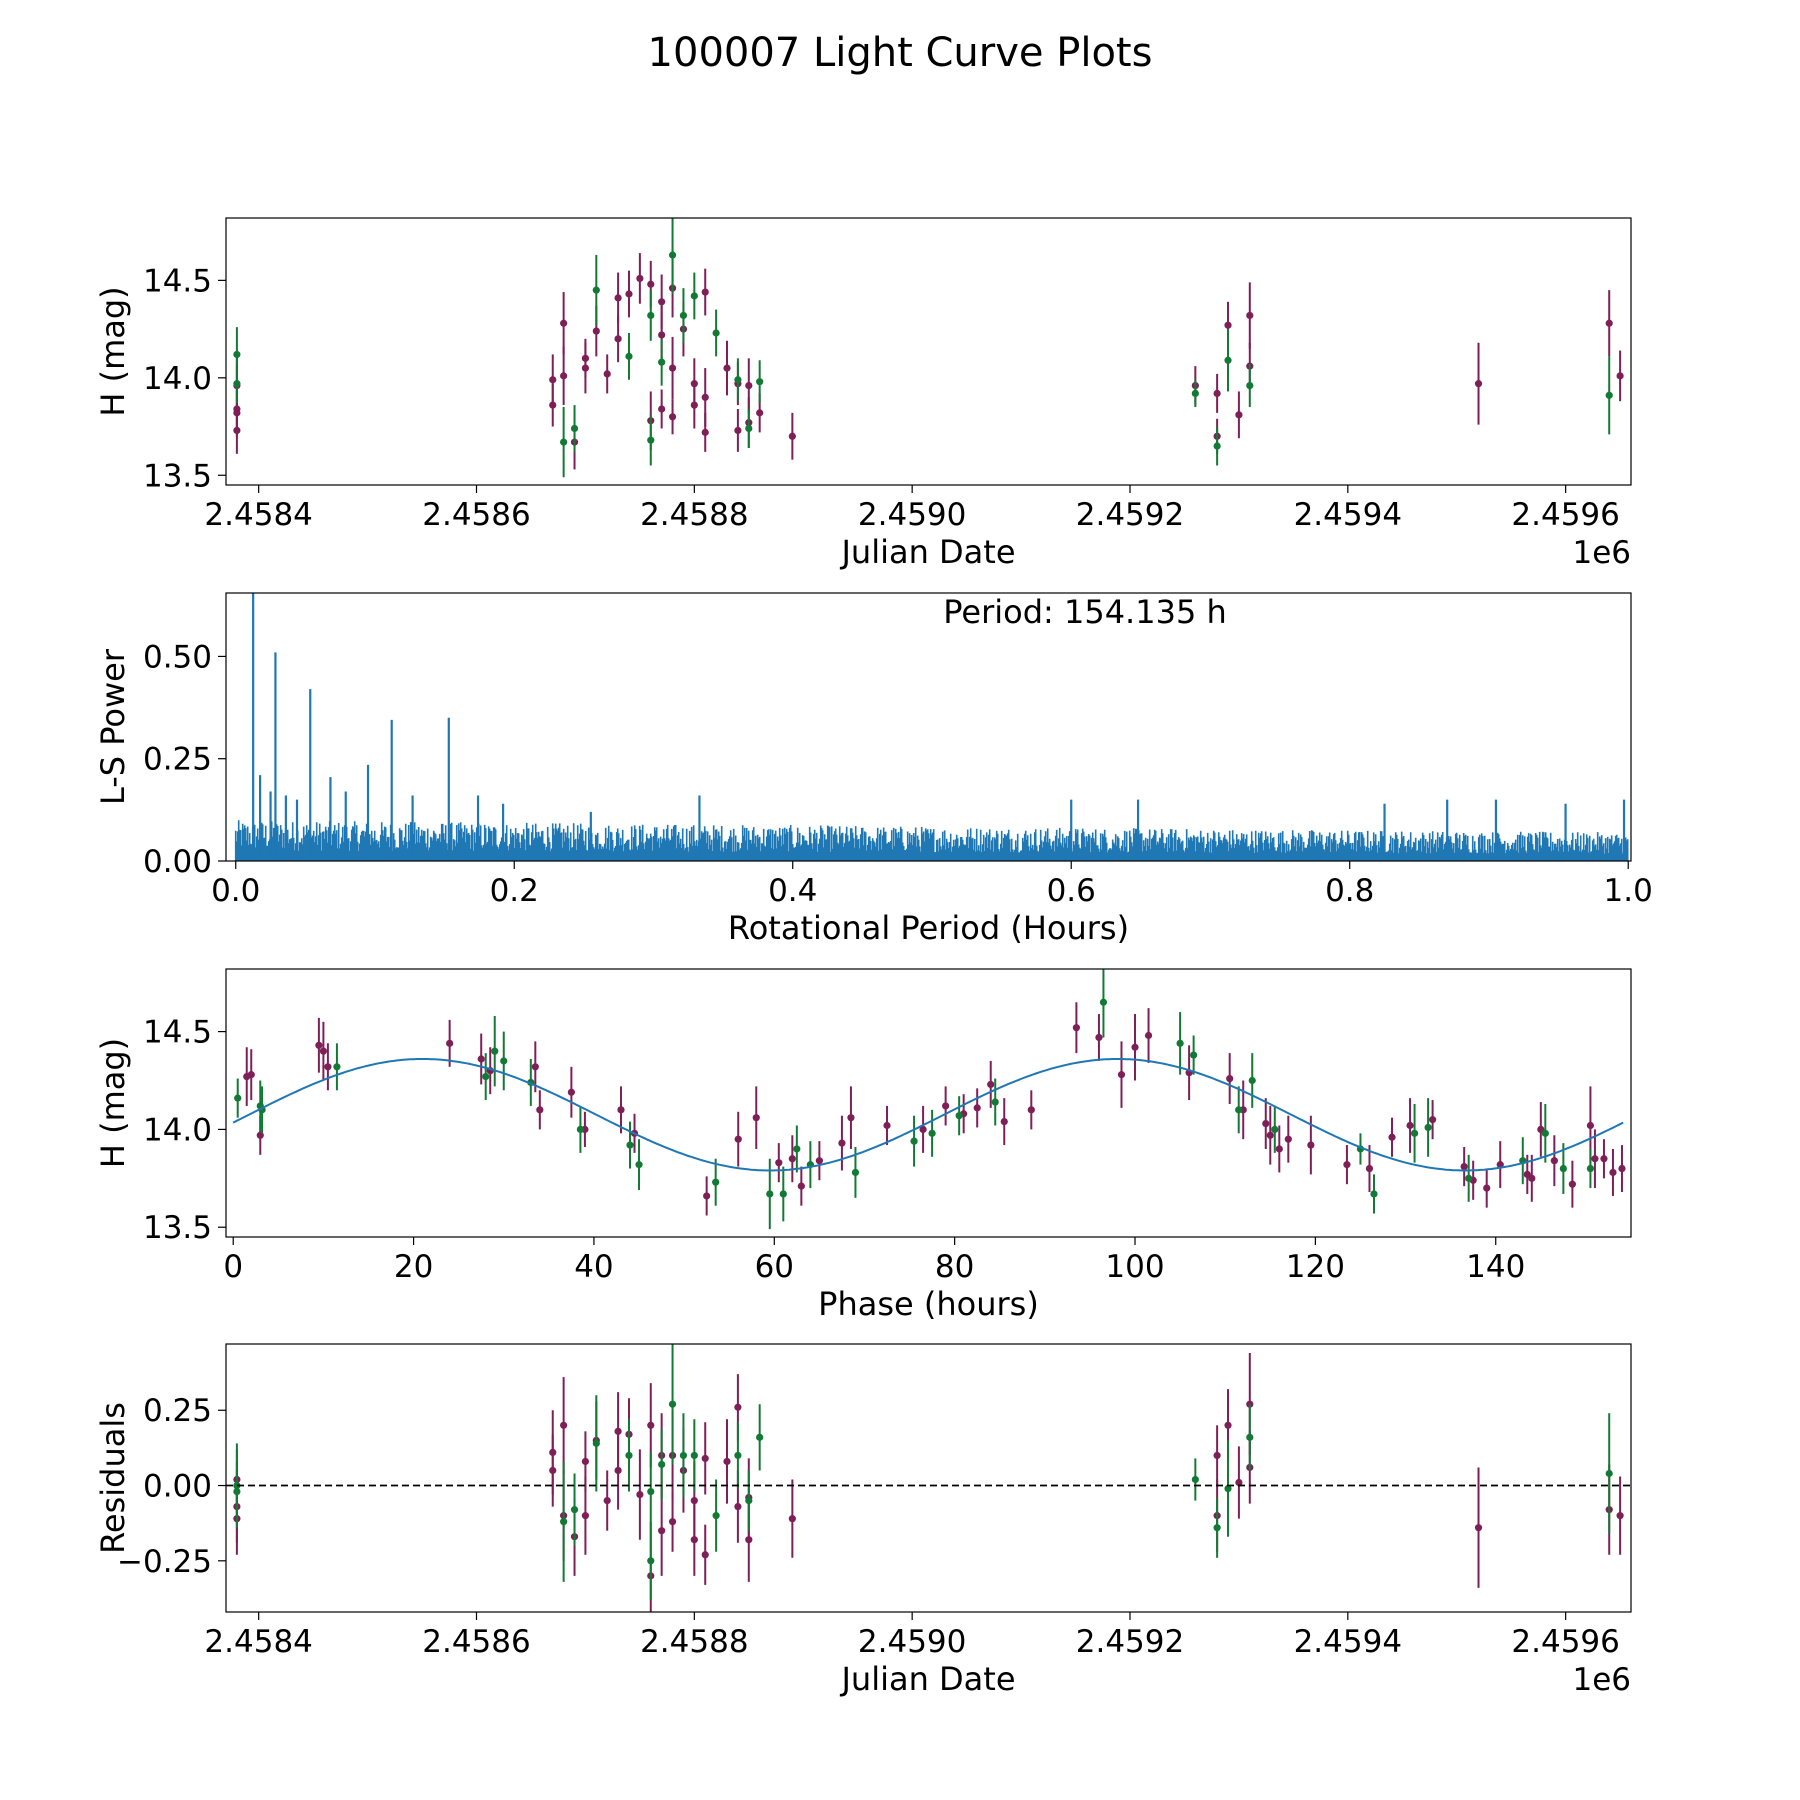 This screenshot has width=1800, height=1800. I want to click on x-tick-label: 0.0, so click(235, 891).